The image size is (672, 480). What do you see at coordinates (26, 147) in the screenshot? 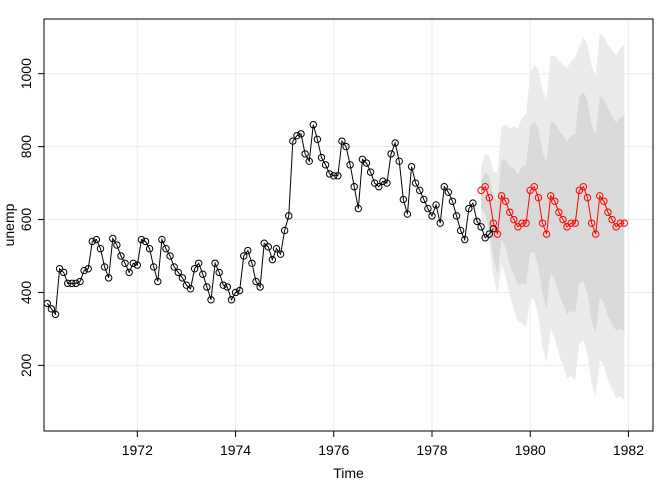
I see `y-tick-label: 800` at bounding box center [26, 147].